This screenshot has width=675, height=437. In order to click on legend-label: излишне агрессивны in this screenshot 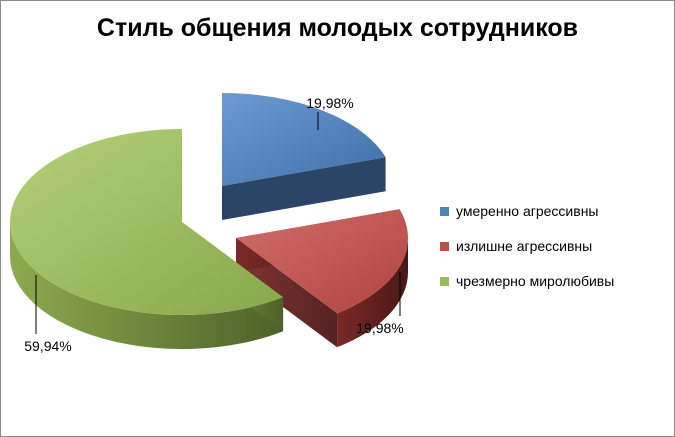, I will do `click(524, 246)`.